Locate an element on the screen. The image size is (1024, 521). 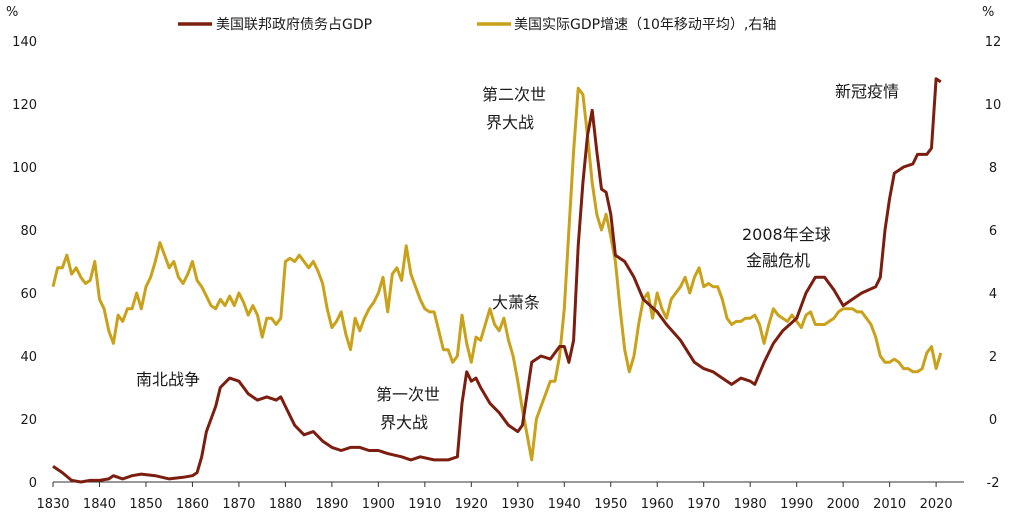
left-tick-label: 80 is located at coordinates (28, 231).